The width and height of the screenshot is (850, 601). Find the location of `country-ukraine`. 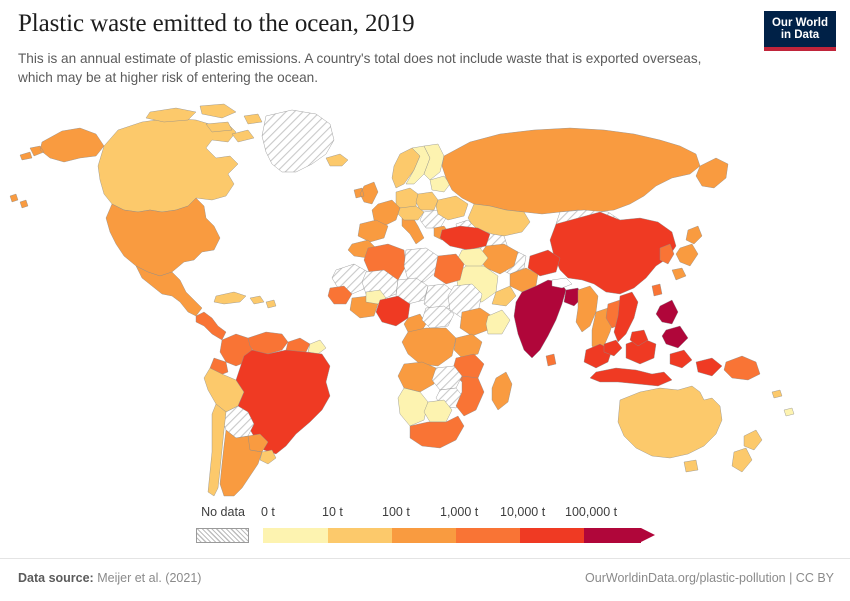

country-ukraine is located at coordinates (452, 208).